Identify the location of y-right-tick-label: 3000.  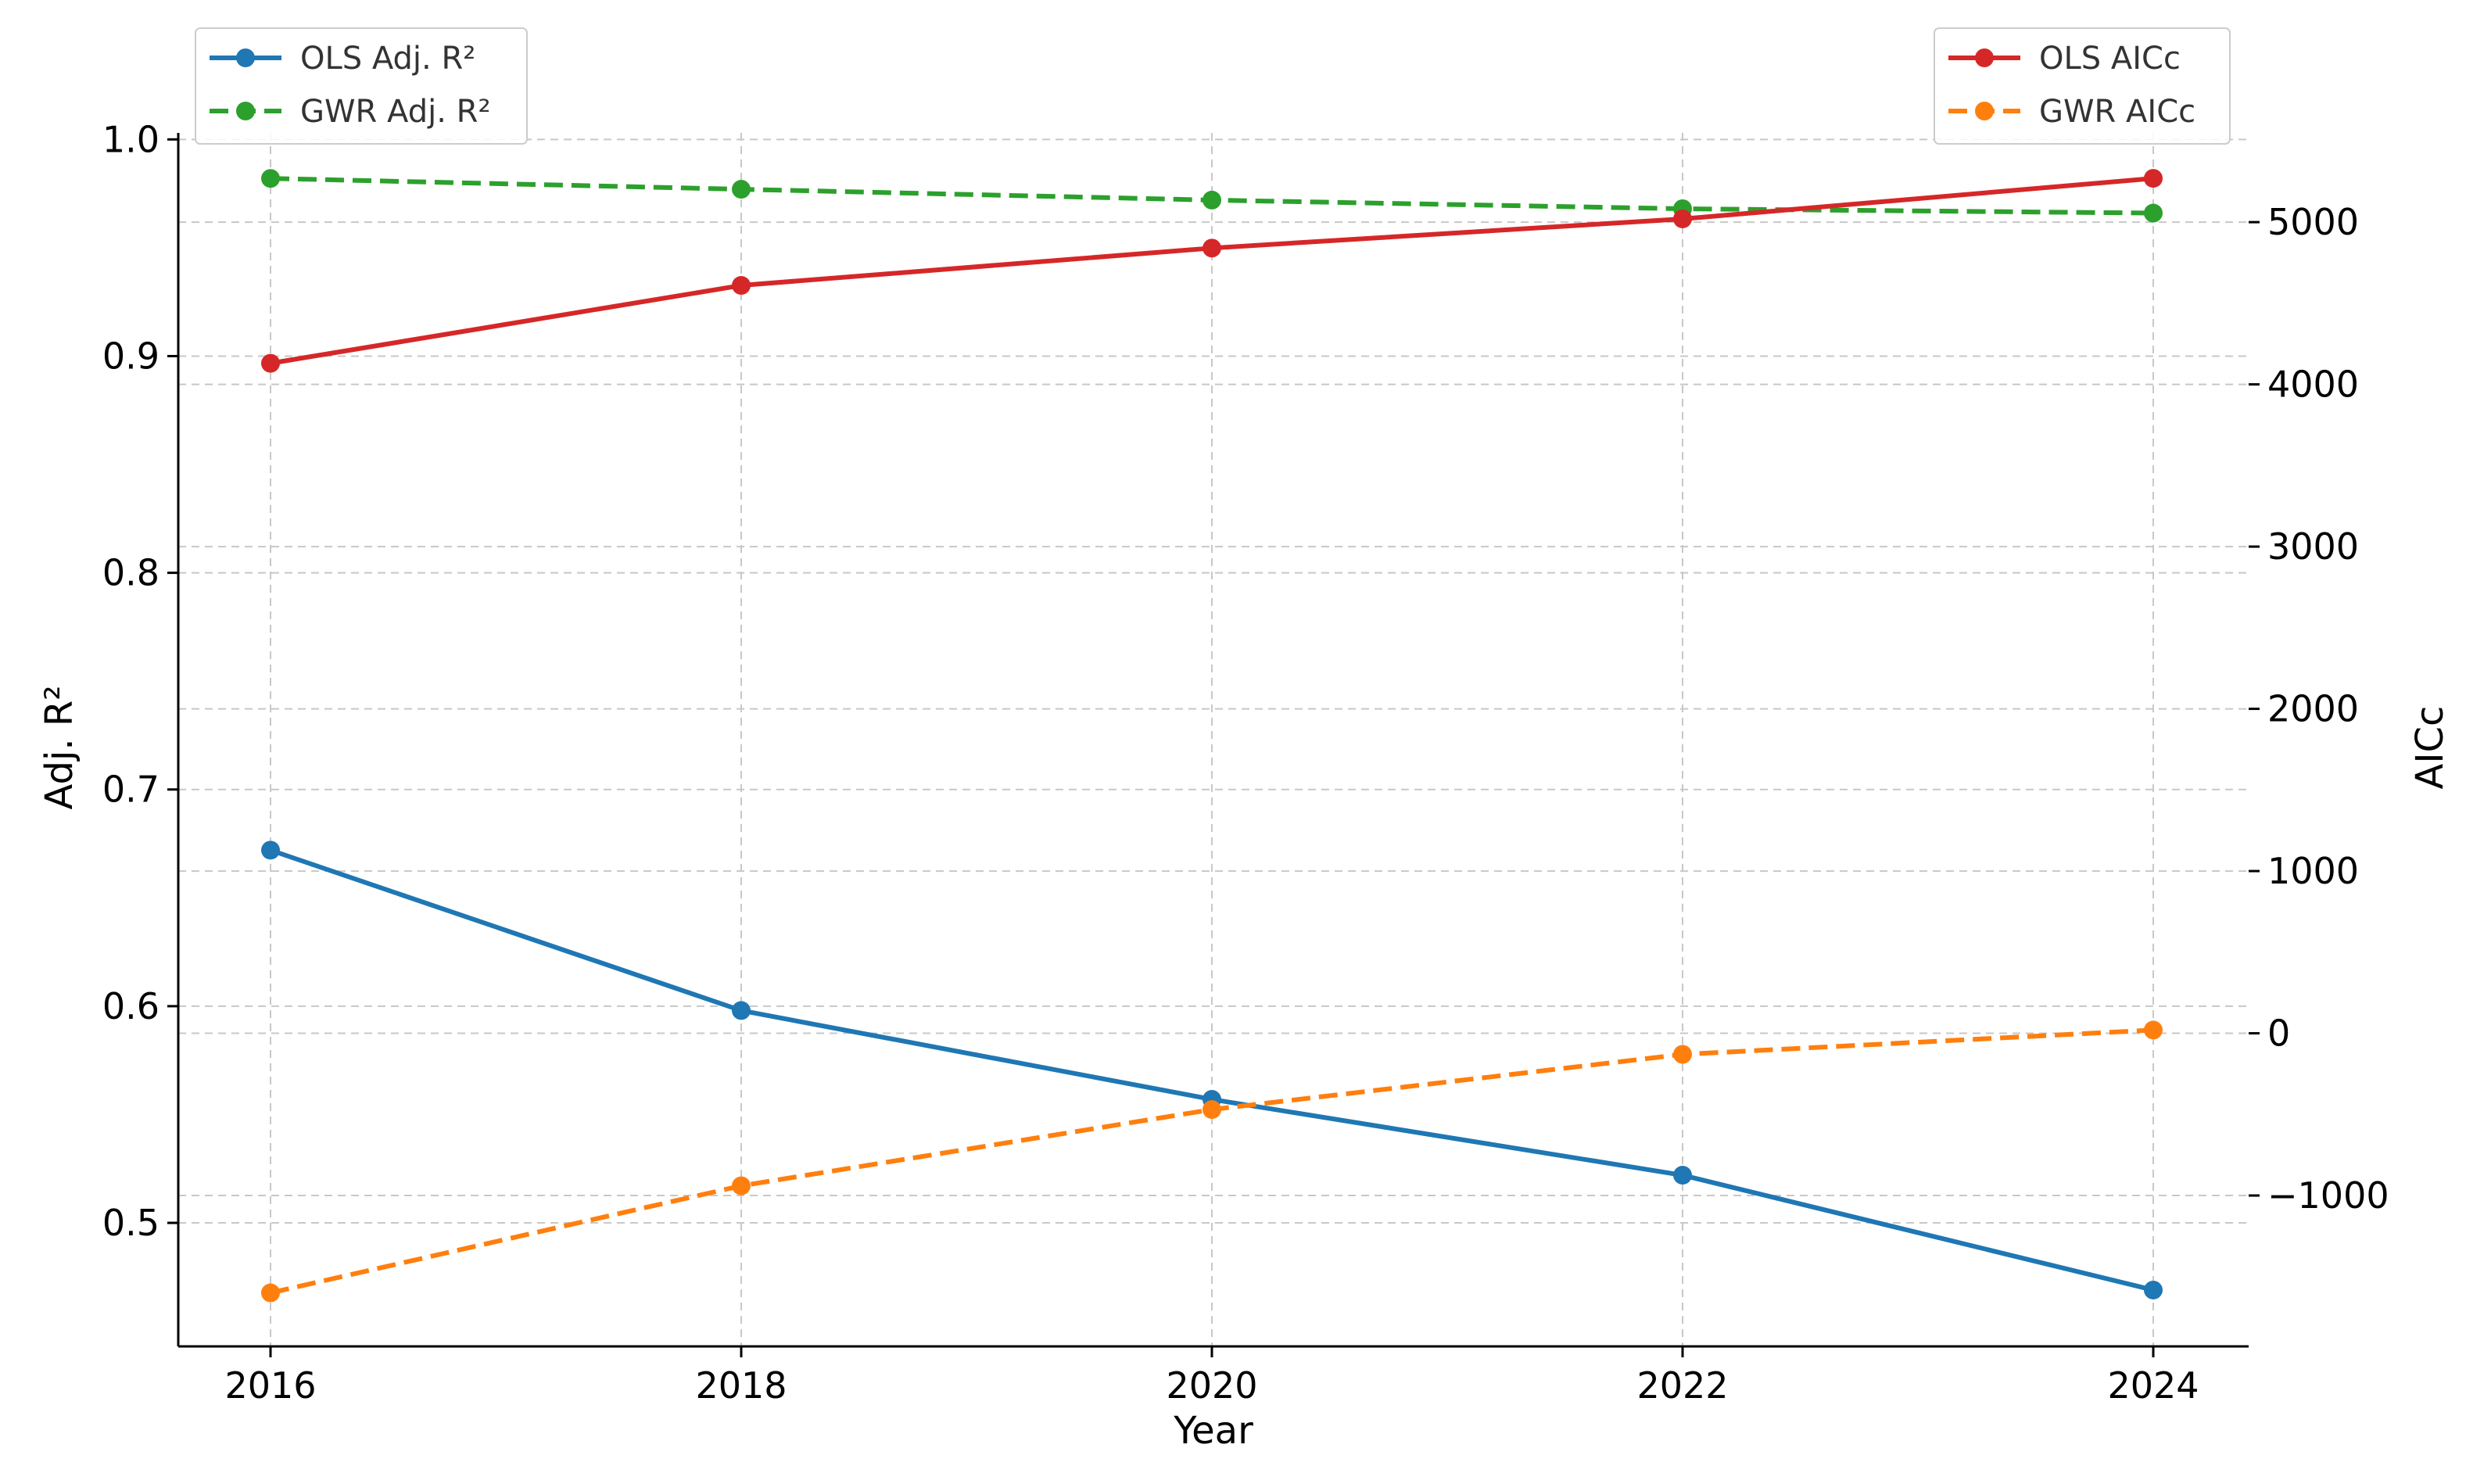
(2313, 546).